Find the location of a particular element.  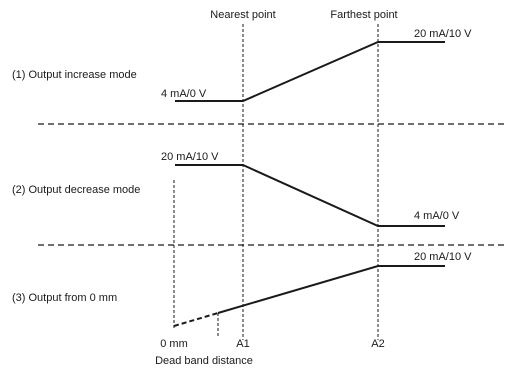

mode-3-dead-band-segment is located at coordinates (196, 319).